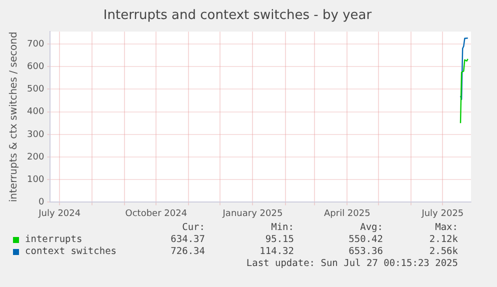 This screenshot has height=287, width=497. Describe the element at coordinates (187, 251) in the screenshot. I see `text: 726.34` at that location.